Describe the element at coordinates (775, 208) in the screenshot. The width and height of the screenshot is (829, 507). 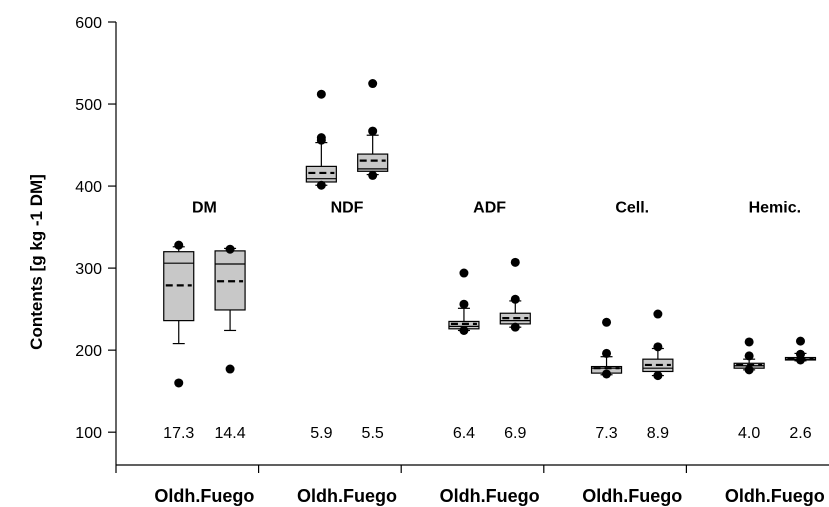
I see `group-label-hemic: Hemic.` at that location.